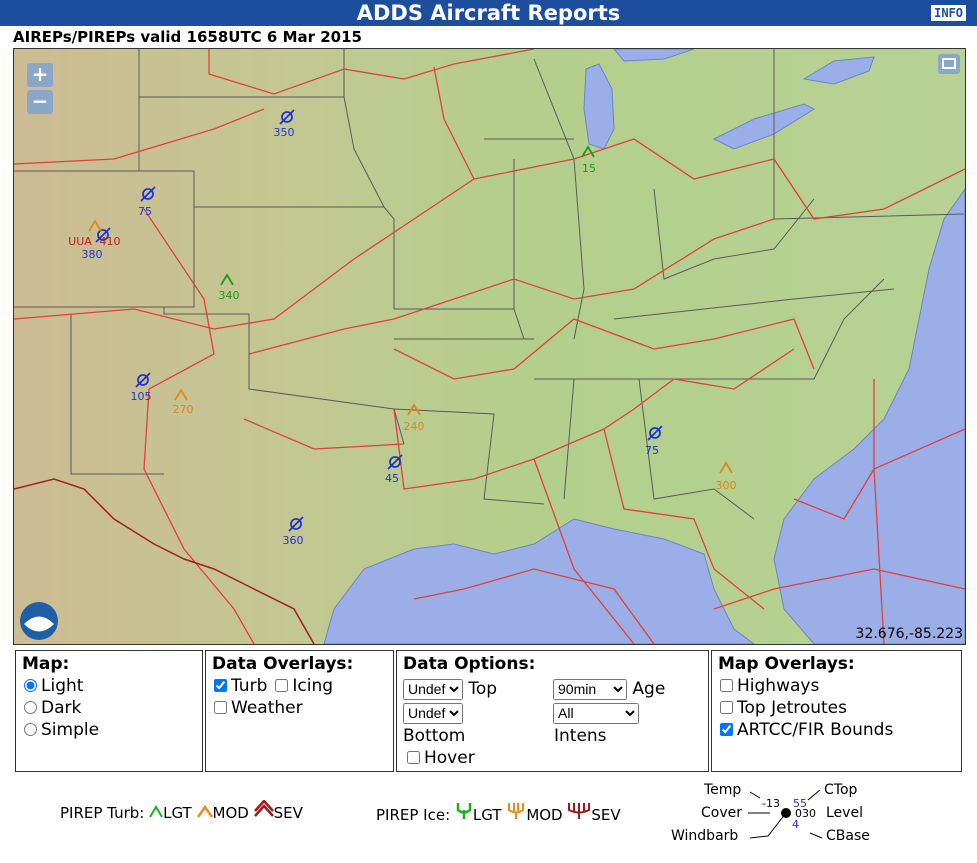  Describe the element at coordinates (948, 13) in the screenshot. I see `info-button: INFO` at that location.